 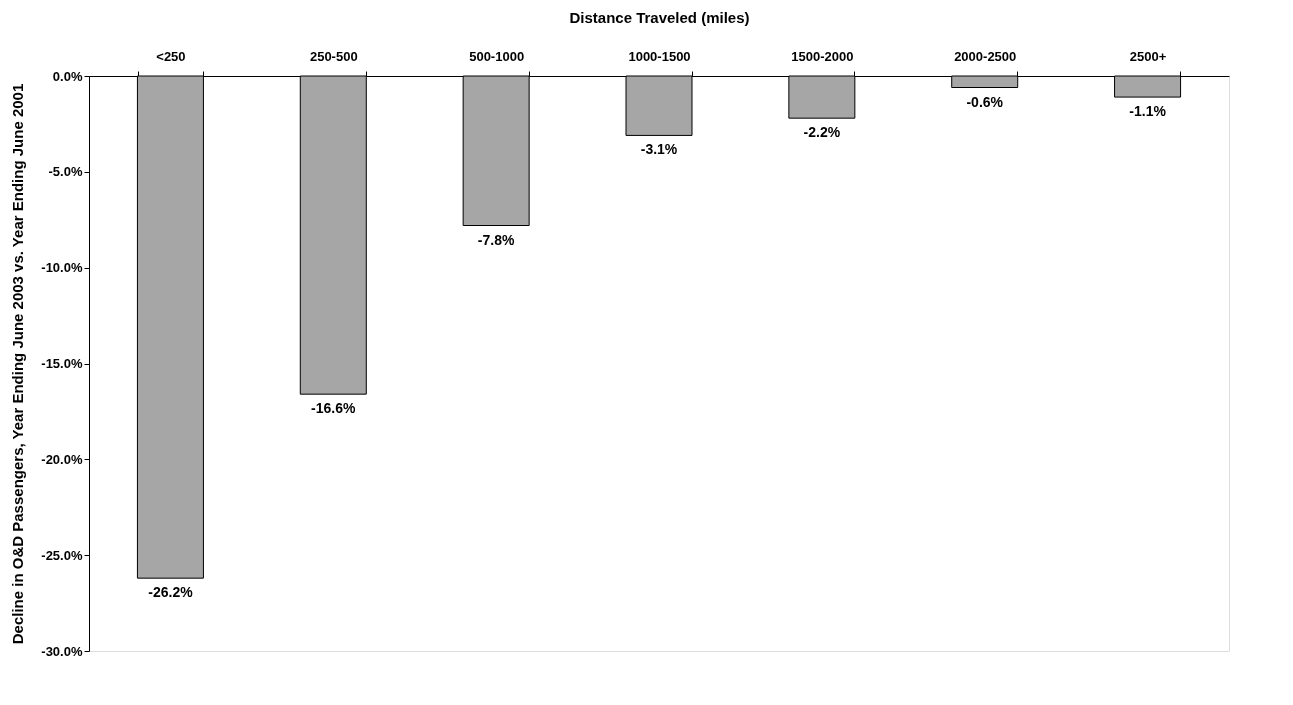 I want to click on x-tick-label: 1500-2000, so click(x=822, y=56).